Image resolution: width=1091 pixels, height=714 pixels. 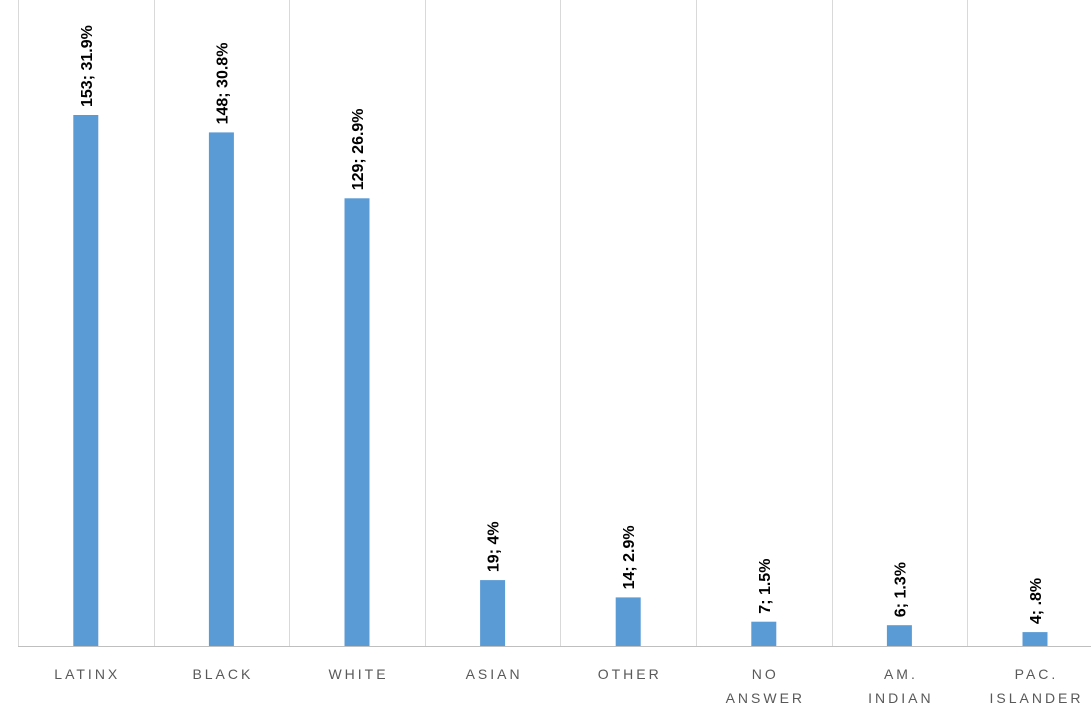 What do you see at coordinates (901, 674) in the screenshot?
I see `category-label: AM.` at bounding box center [901, 674].